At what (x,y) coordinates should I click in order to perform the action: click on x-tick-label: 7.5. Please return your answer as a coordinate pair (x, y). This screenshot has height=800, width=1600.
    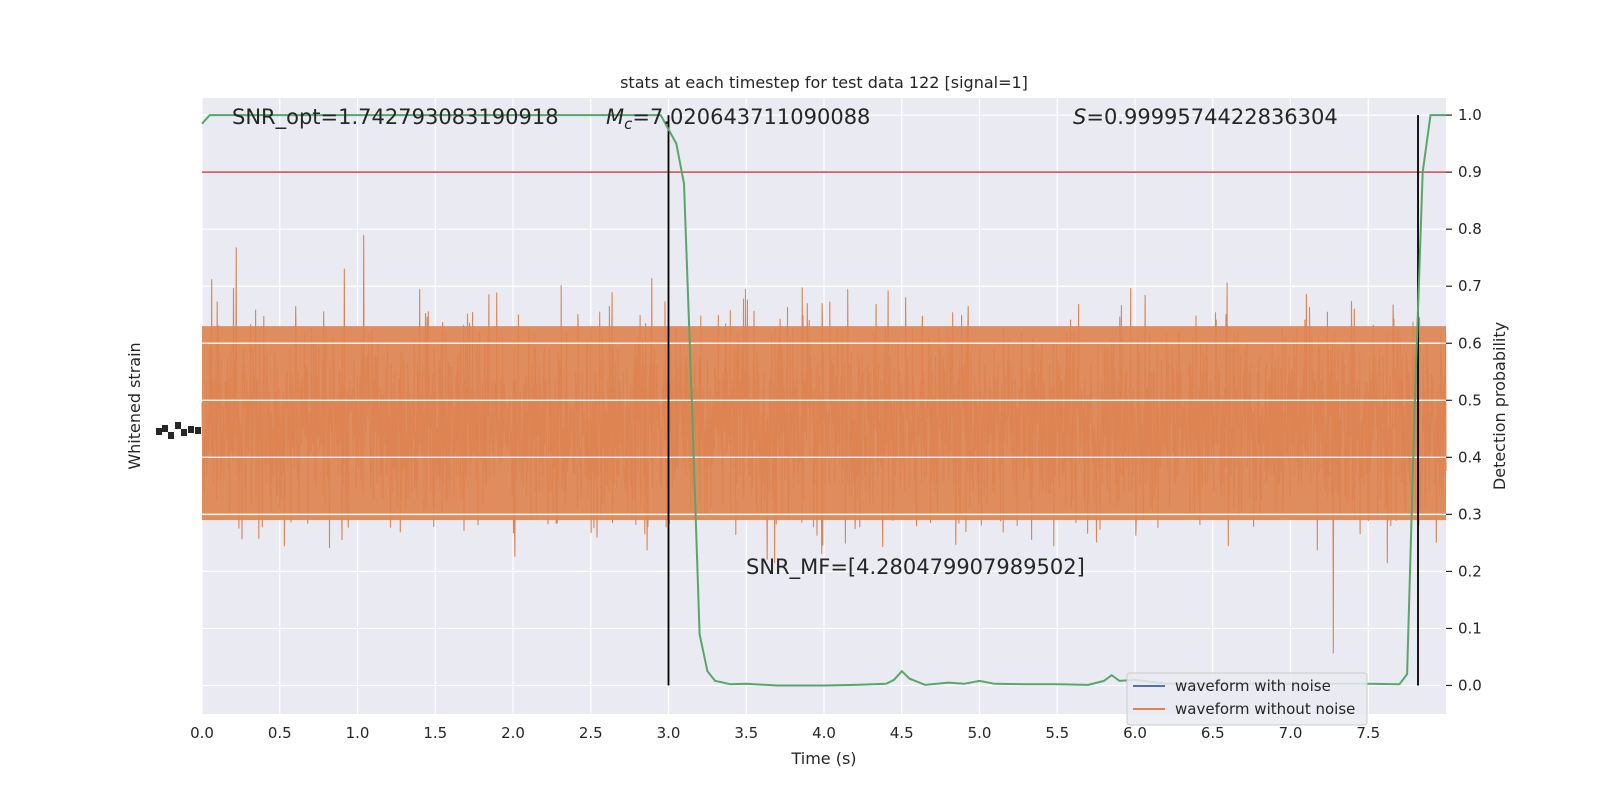
    Looking at the image, I should click on (1368, 733).